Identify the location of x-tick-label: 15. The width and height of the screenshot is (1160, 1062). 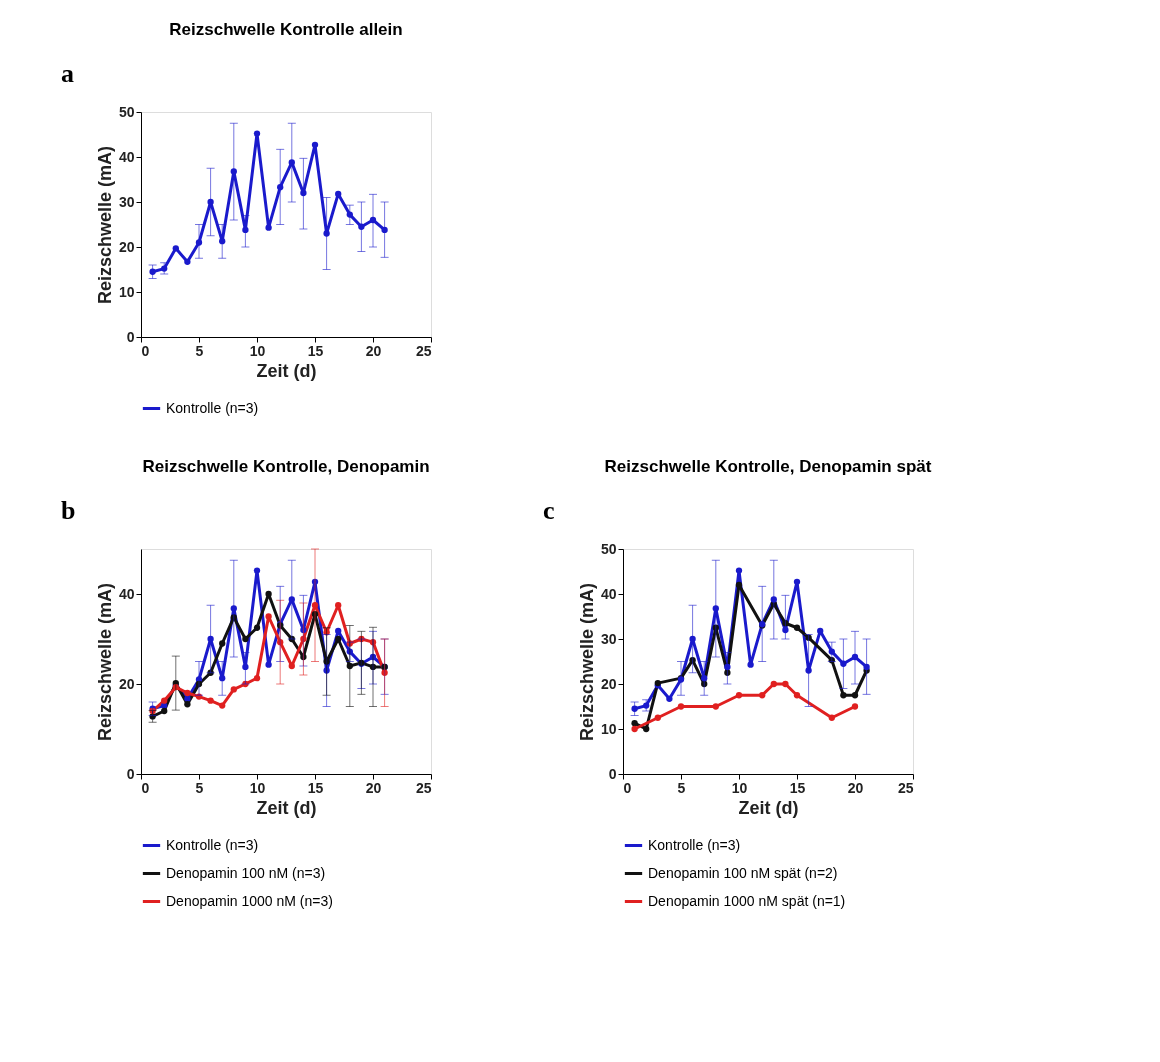
(315, 350).